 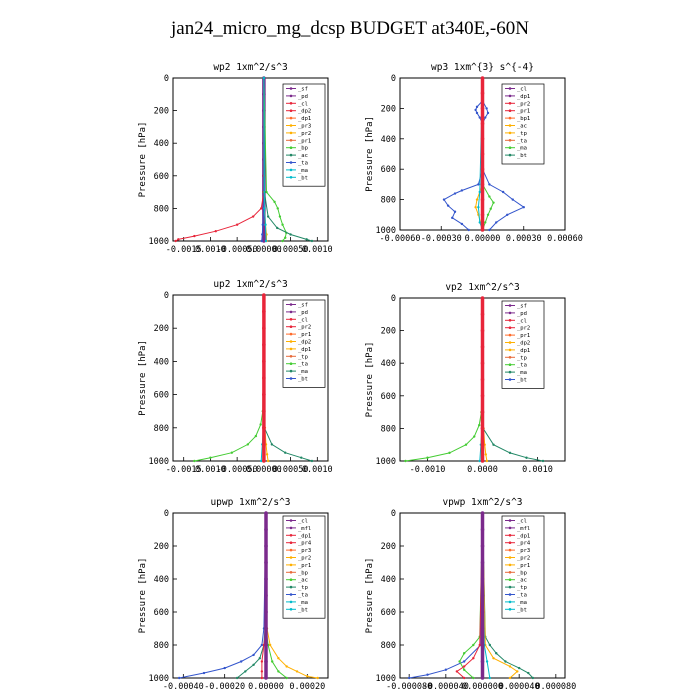 I want to click on x-tick-label: 0.00050, so click(x=291, y=470).